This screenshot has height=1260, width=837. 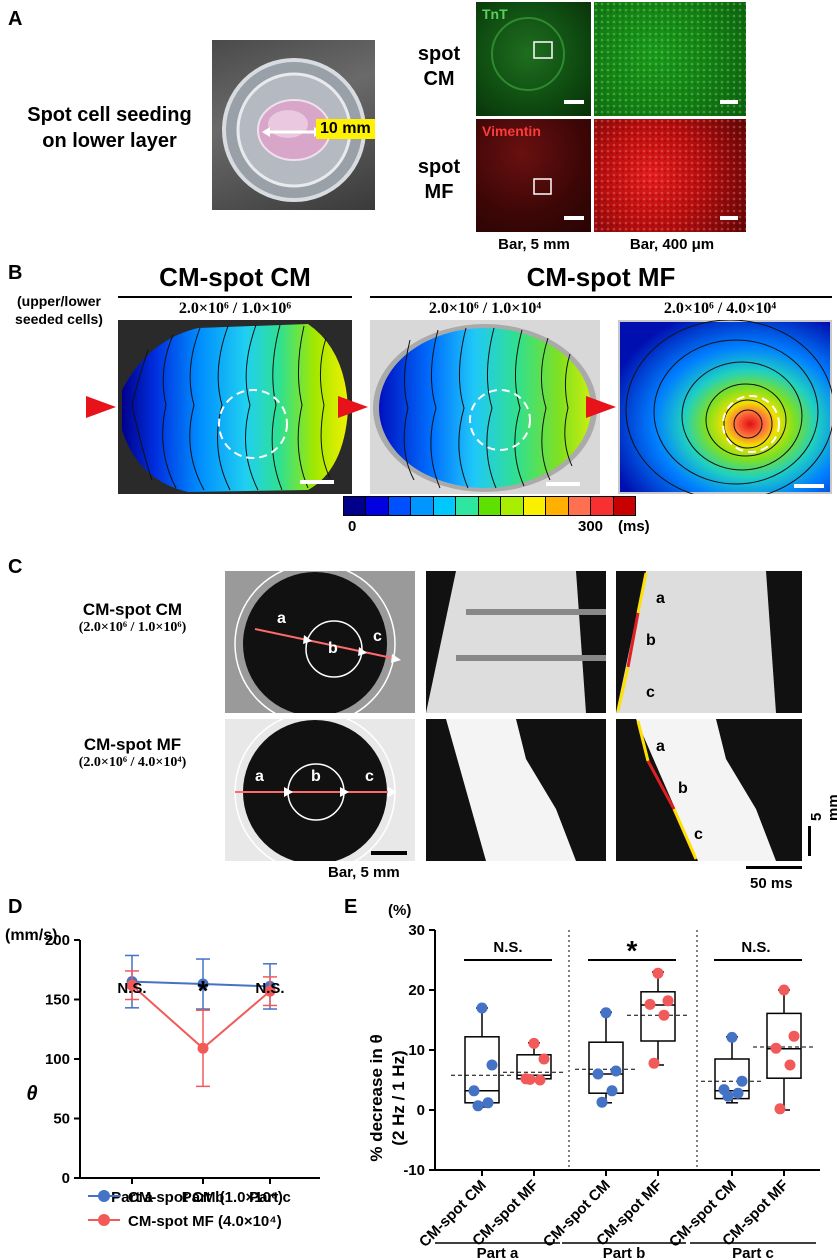 What do you see at coordinates (399, 910) in the screenshot?
I see `e-unit: (%)` at bounding box center [399, 910].